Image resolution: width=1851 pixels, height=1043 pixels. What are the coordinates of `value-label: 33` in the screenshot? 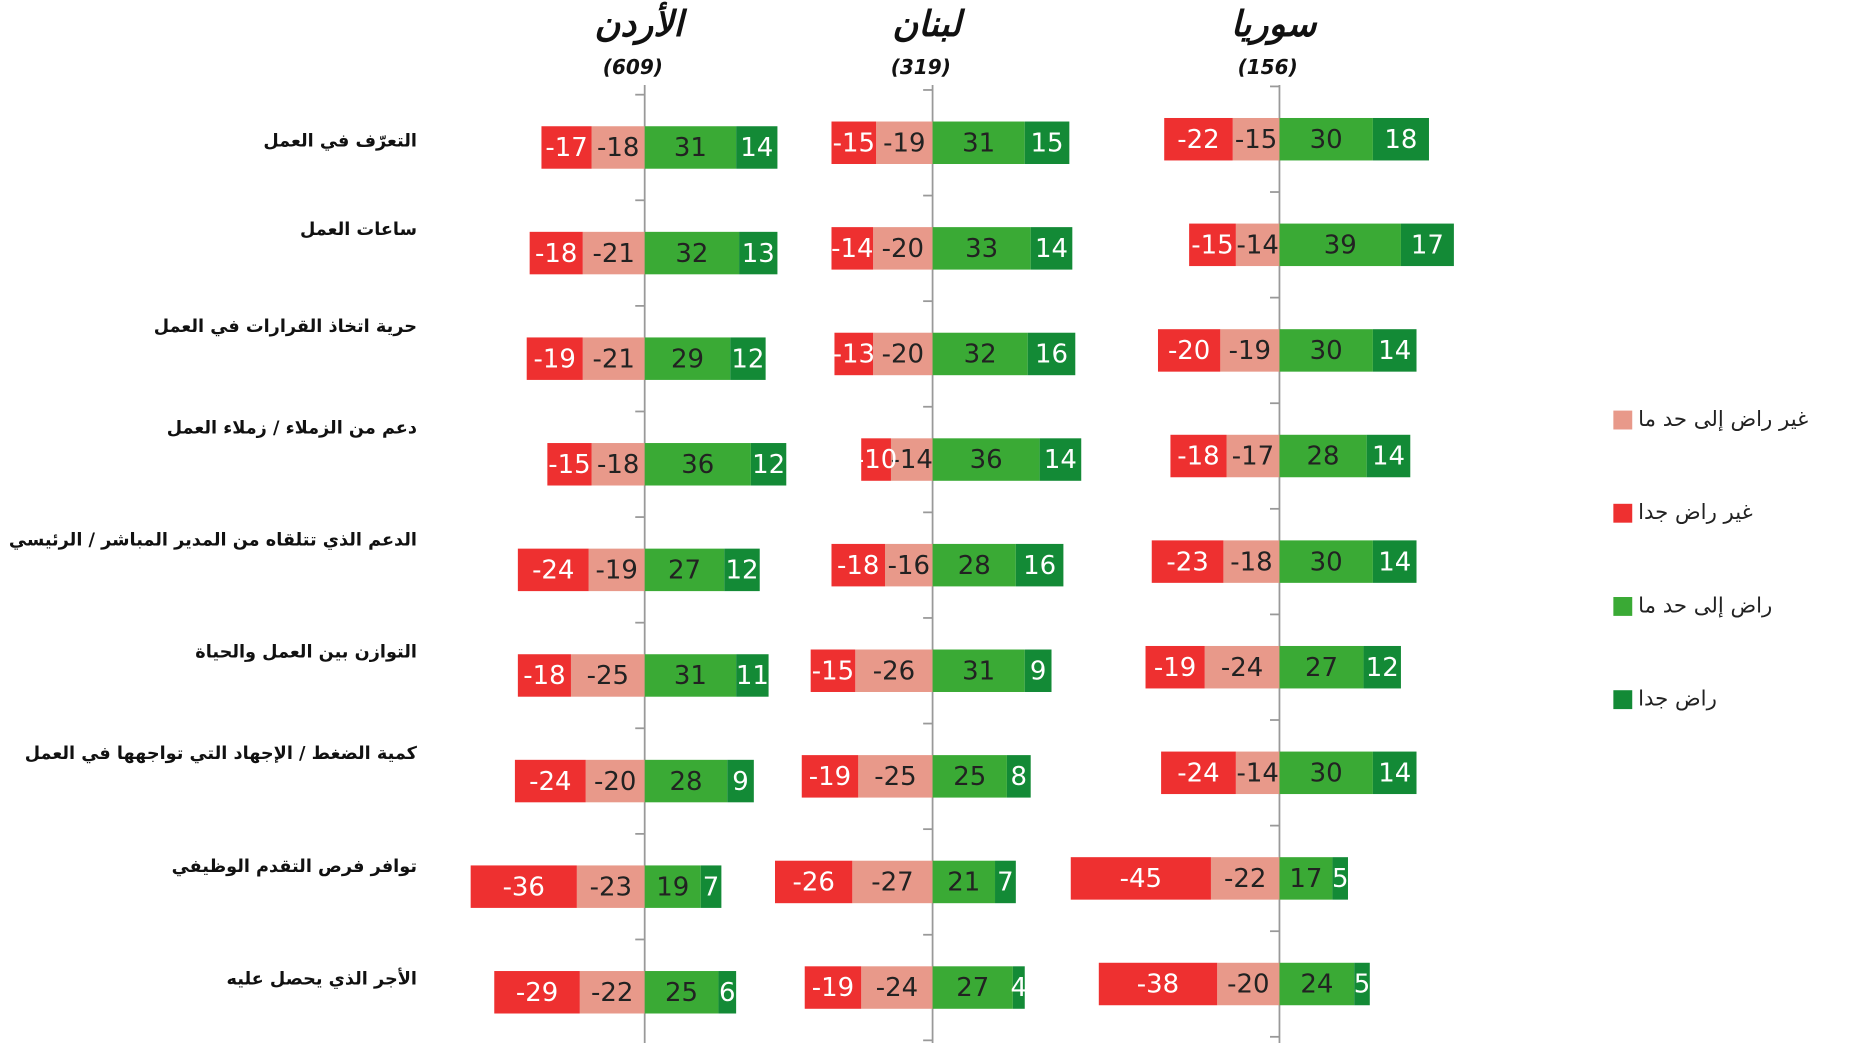 It's located at (981, 249).